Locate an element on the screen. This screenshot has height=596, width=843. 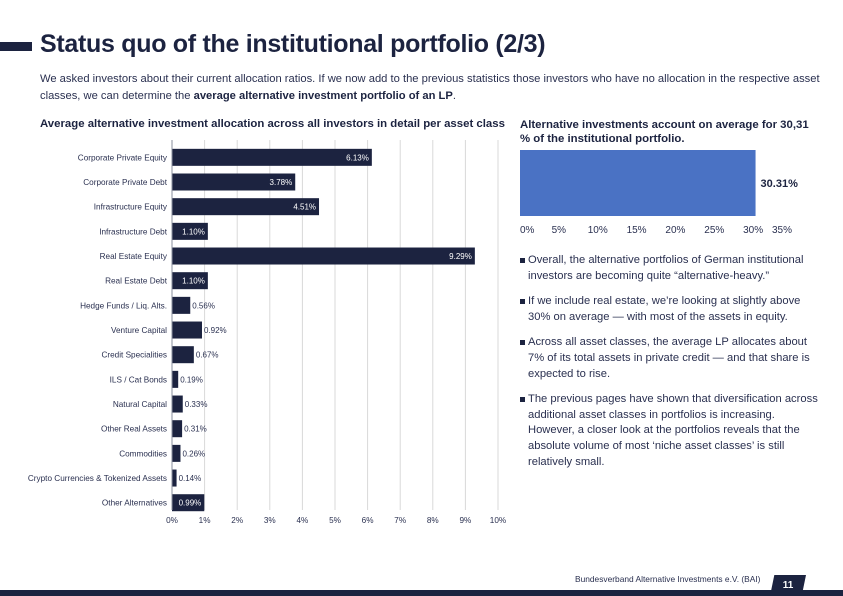
x-tick-label: 0% is located at coordinates (172, 520).